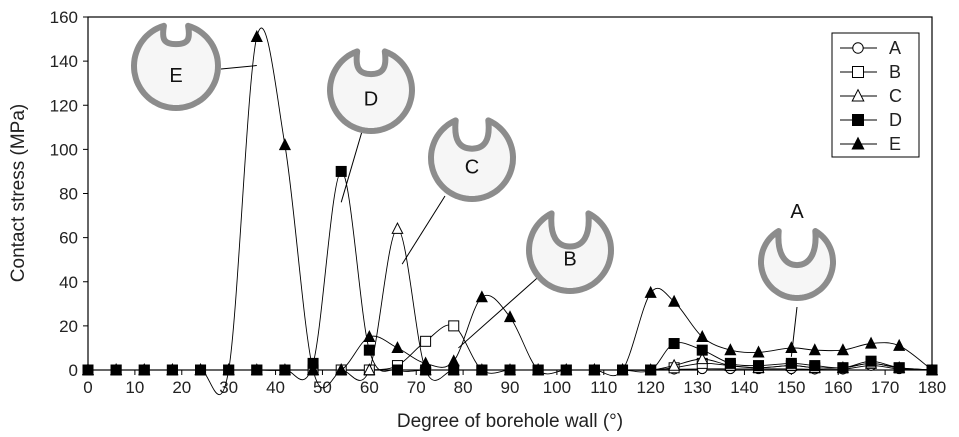  Describe the element at coordinates (64, 61) in the screenshot. I see `y-tick-label: 140` at that location.